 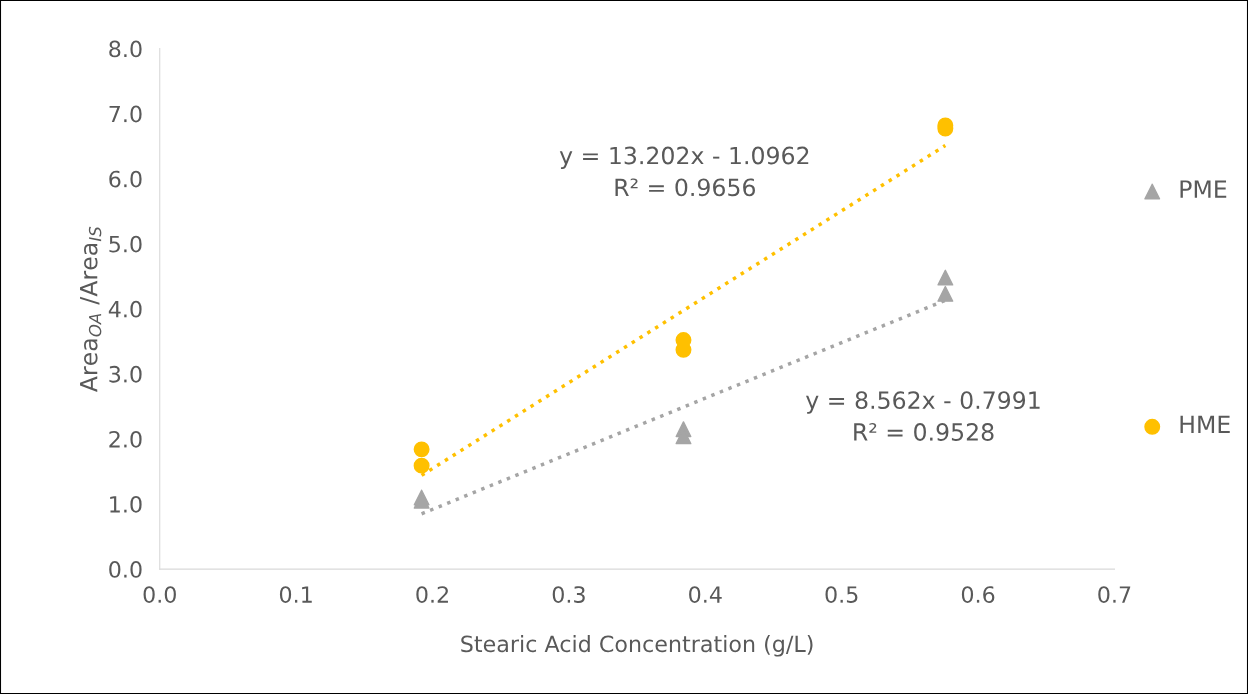 I want to click on y-tick-label: 8.0, so click(x=125, y=49).